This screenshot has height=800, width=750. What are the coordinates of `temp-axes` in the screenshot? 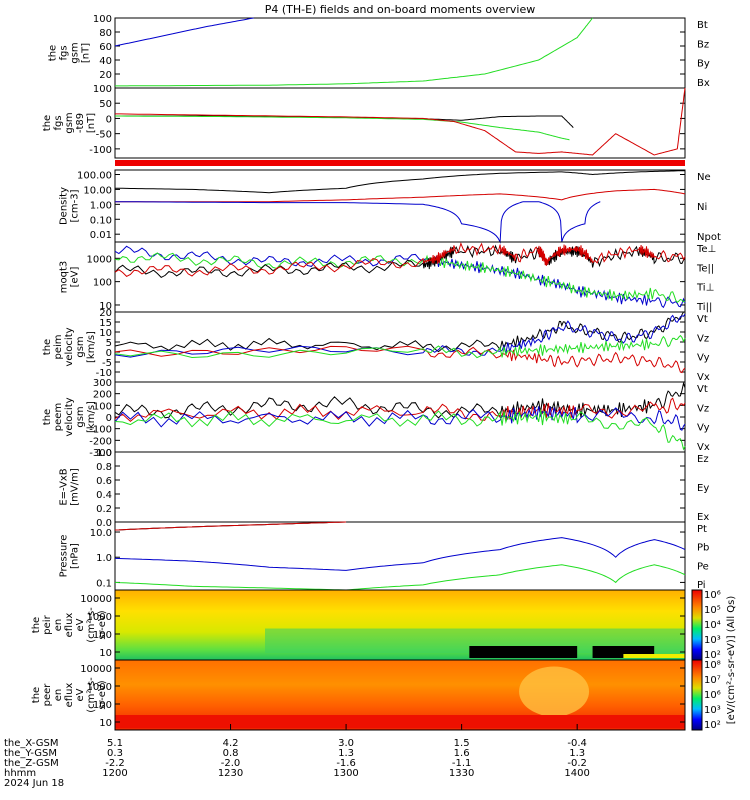 It's located at (400, 277).